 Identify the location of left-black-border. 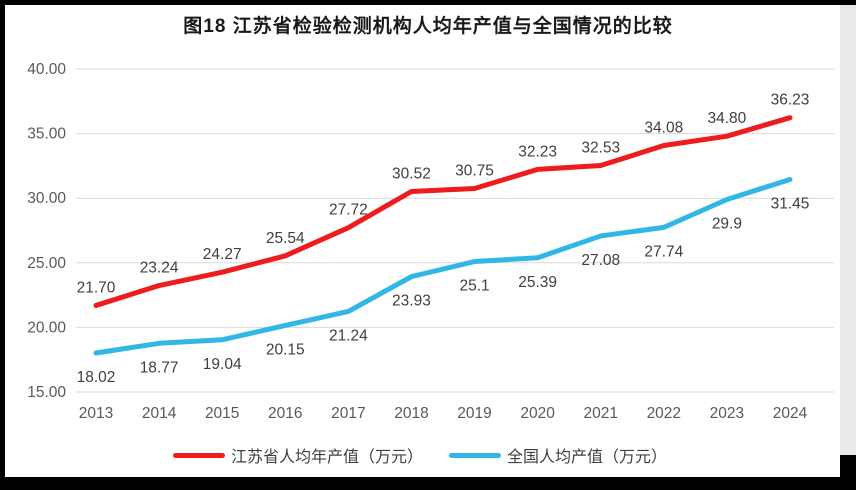
(2, 245).